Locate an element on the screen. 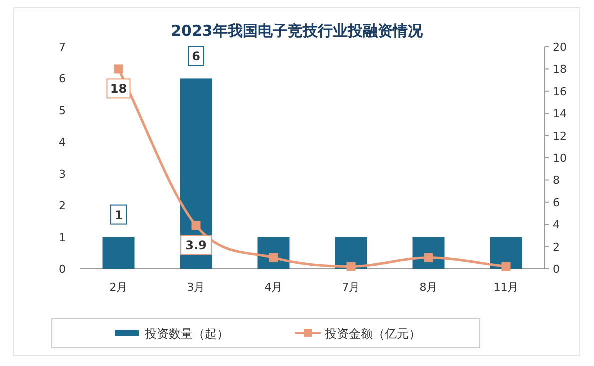 The height and width of the screenshot is (366, 594). y2-tick-label: 6 is located at coordinates (556, 203).